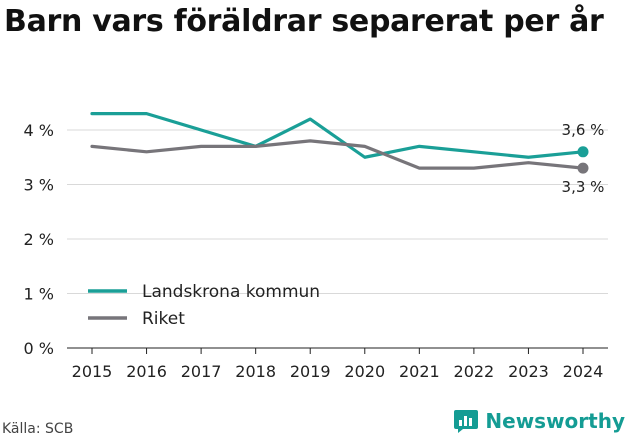  Describe the element at coordinates (583, 187) in the screenshot. I see `series-end-label: 3,3 %` at that location.